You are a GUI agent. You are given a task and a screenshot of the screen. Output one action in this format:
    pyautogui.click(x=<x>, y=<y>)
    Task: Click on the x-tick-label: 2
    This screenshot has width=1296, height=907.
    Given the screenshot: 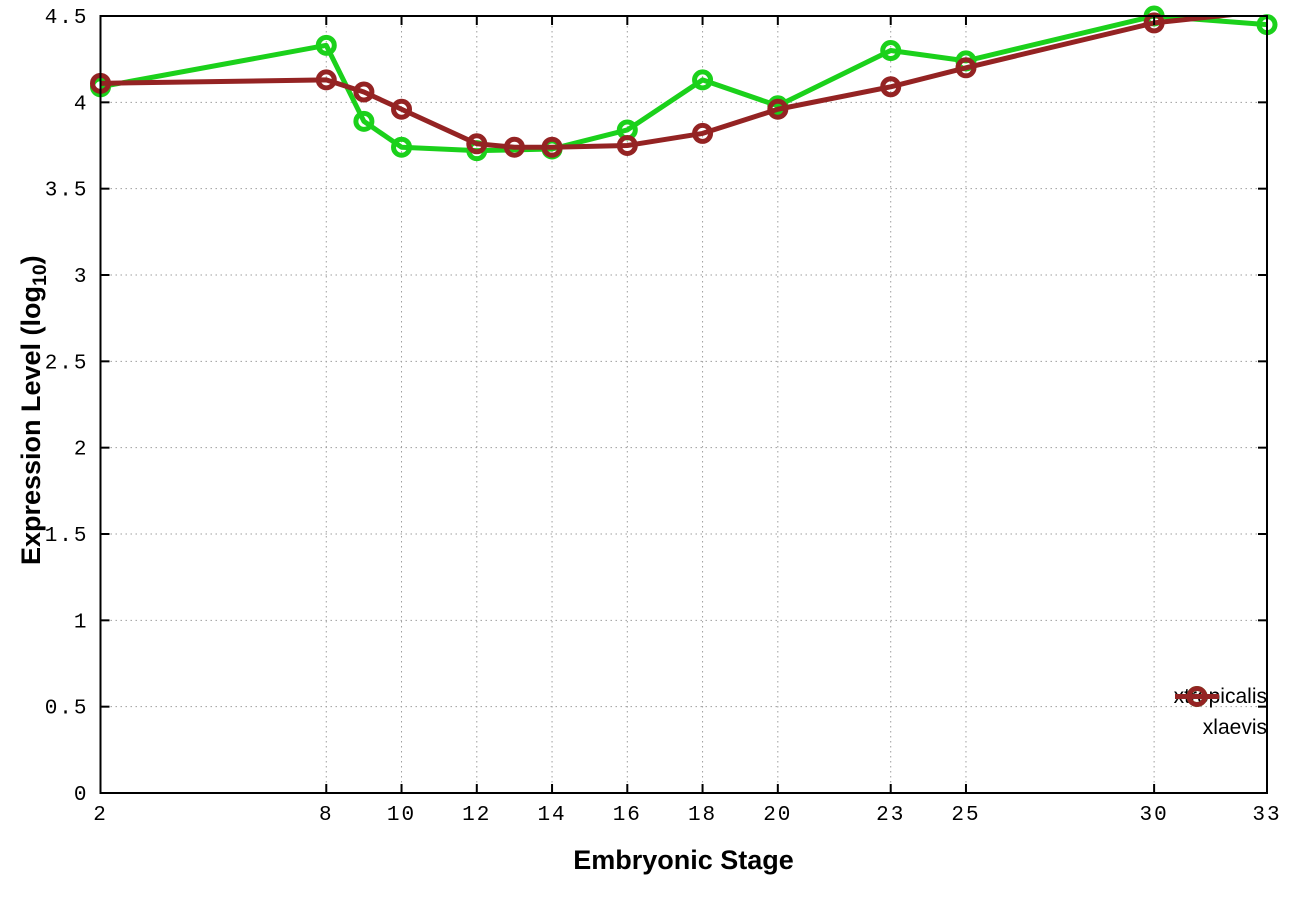 What is the action you would take?
    pyautogui.click(x=100, y=815)
    